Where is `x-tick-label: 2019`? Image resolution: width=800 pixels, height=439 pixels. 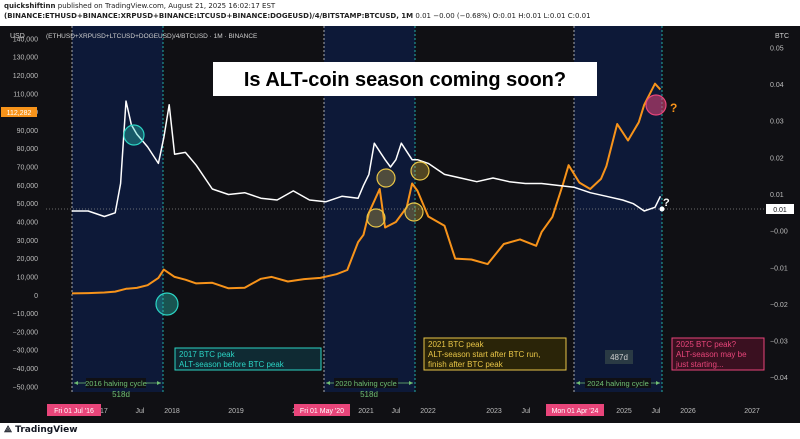 x-tick-label: 2019 is located at coordinates (236, 411).